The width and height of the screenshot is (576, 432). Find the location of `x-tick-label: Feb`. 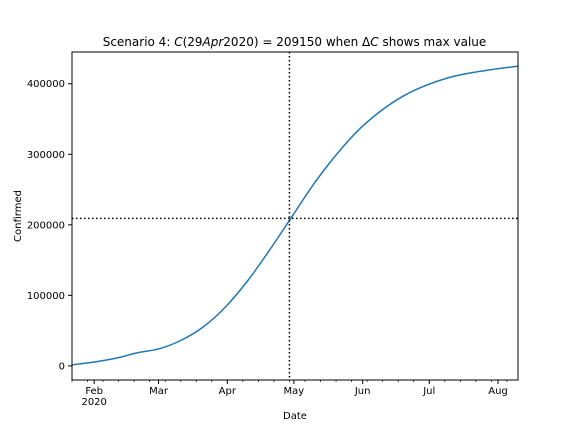

x-tick-label: Feb is located at coordinates (94, 391).